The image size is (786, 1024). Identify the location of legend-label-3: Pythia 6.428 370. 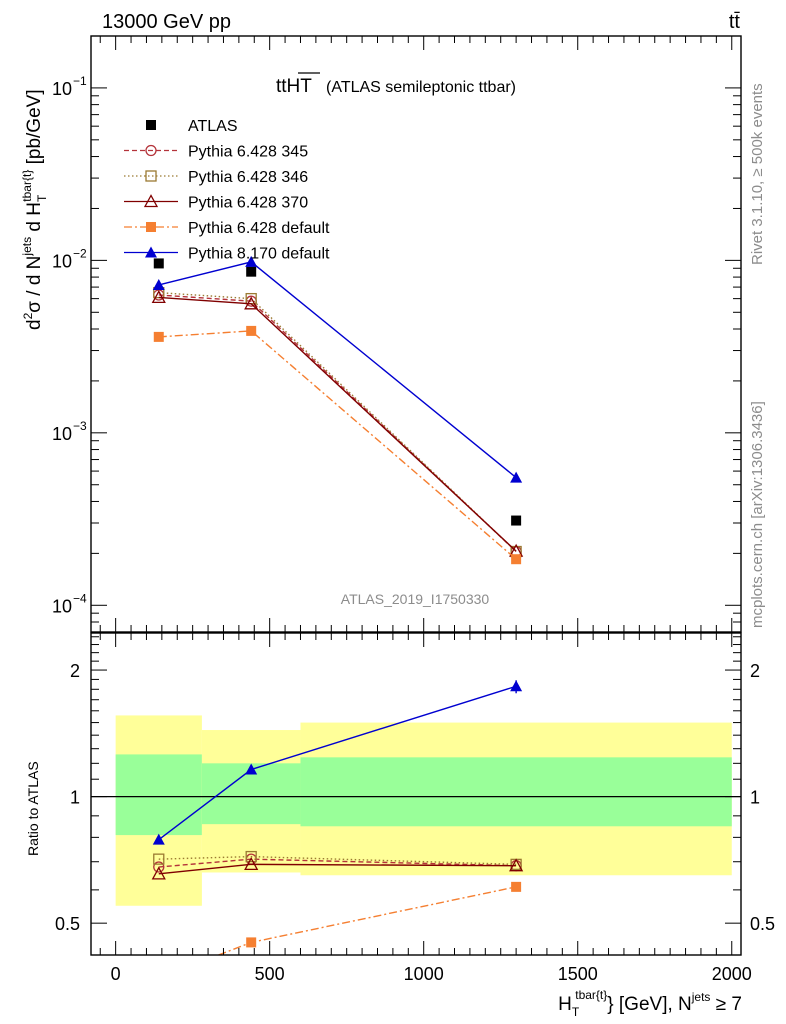
(248, 203).